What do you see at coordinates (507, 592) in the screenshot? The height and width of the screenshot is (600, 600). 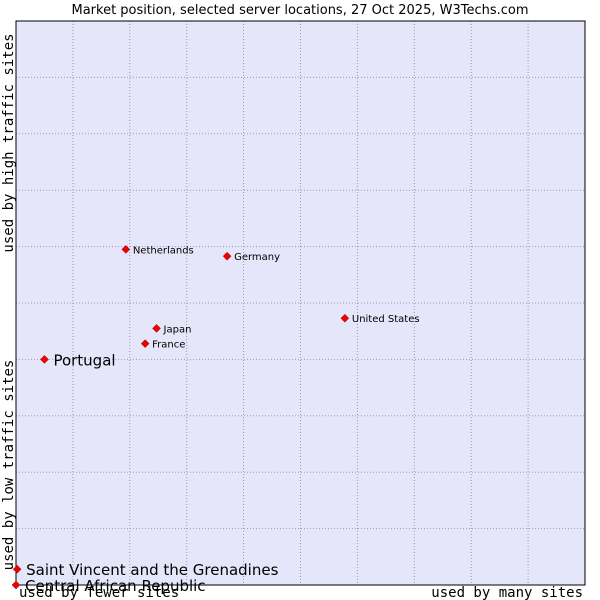 I see `x-axis-label-high: used by many sites` at bounding box center [507, 592].